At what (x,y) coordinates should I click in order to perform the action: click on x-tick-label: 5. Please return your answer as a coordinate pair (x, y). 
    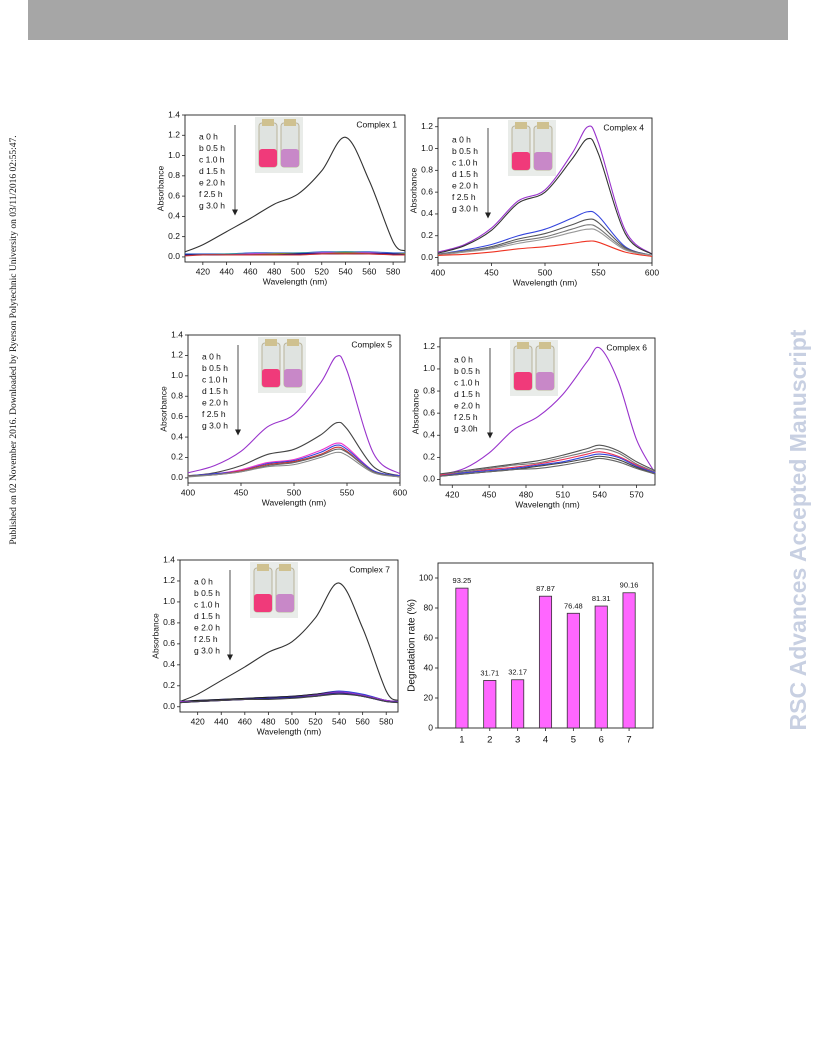
    Looking at the image, I should click on (573, 740).